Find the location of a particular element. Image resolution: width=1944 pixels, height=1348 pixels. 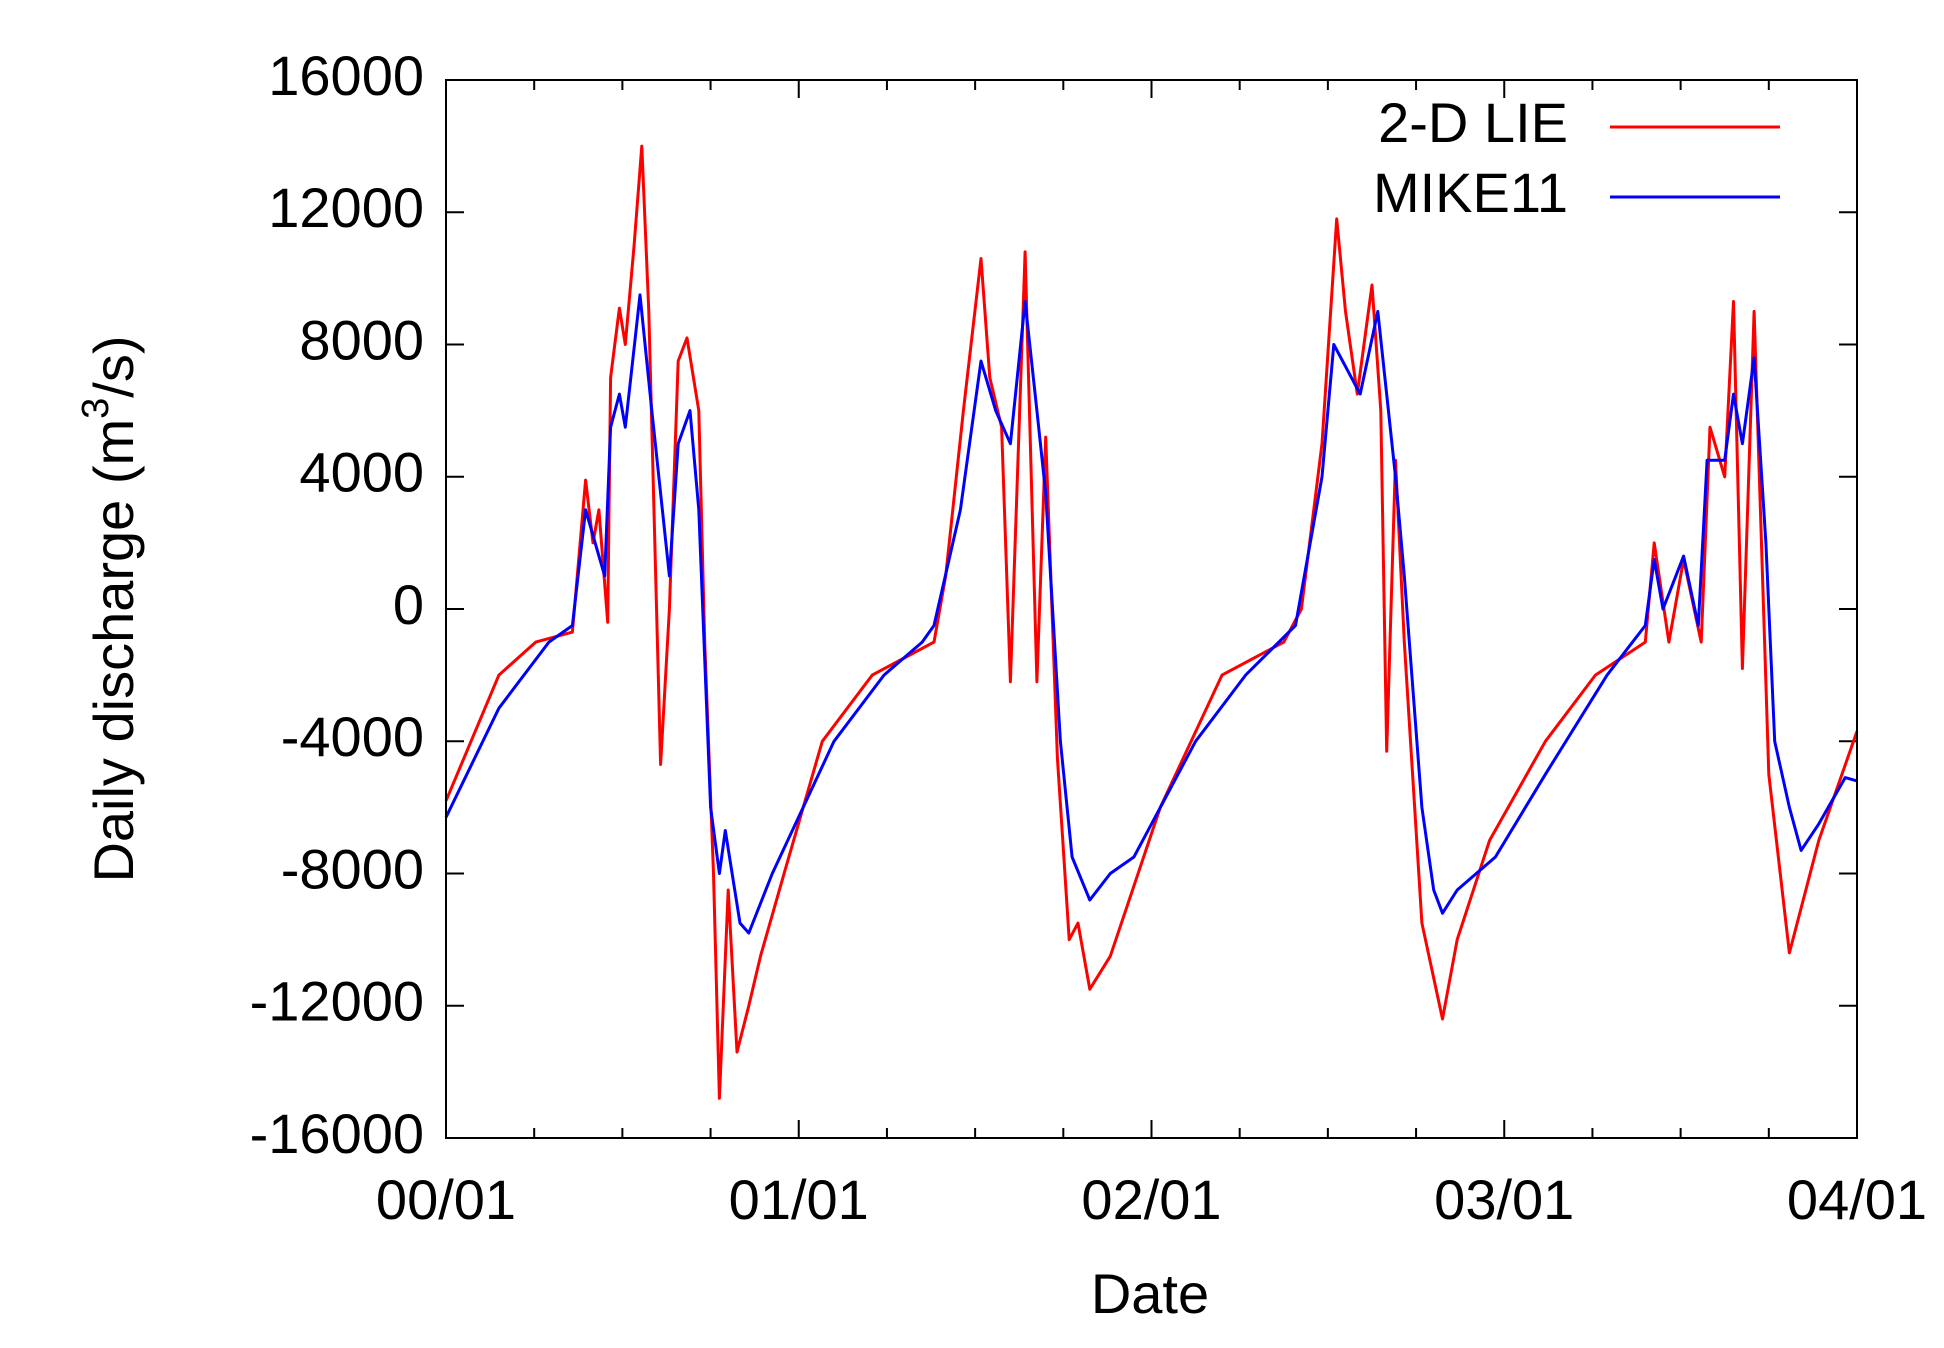

y-tick-label: -4000 is located at coordinates (352, 736).